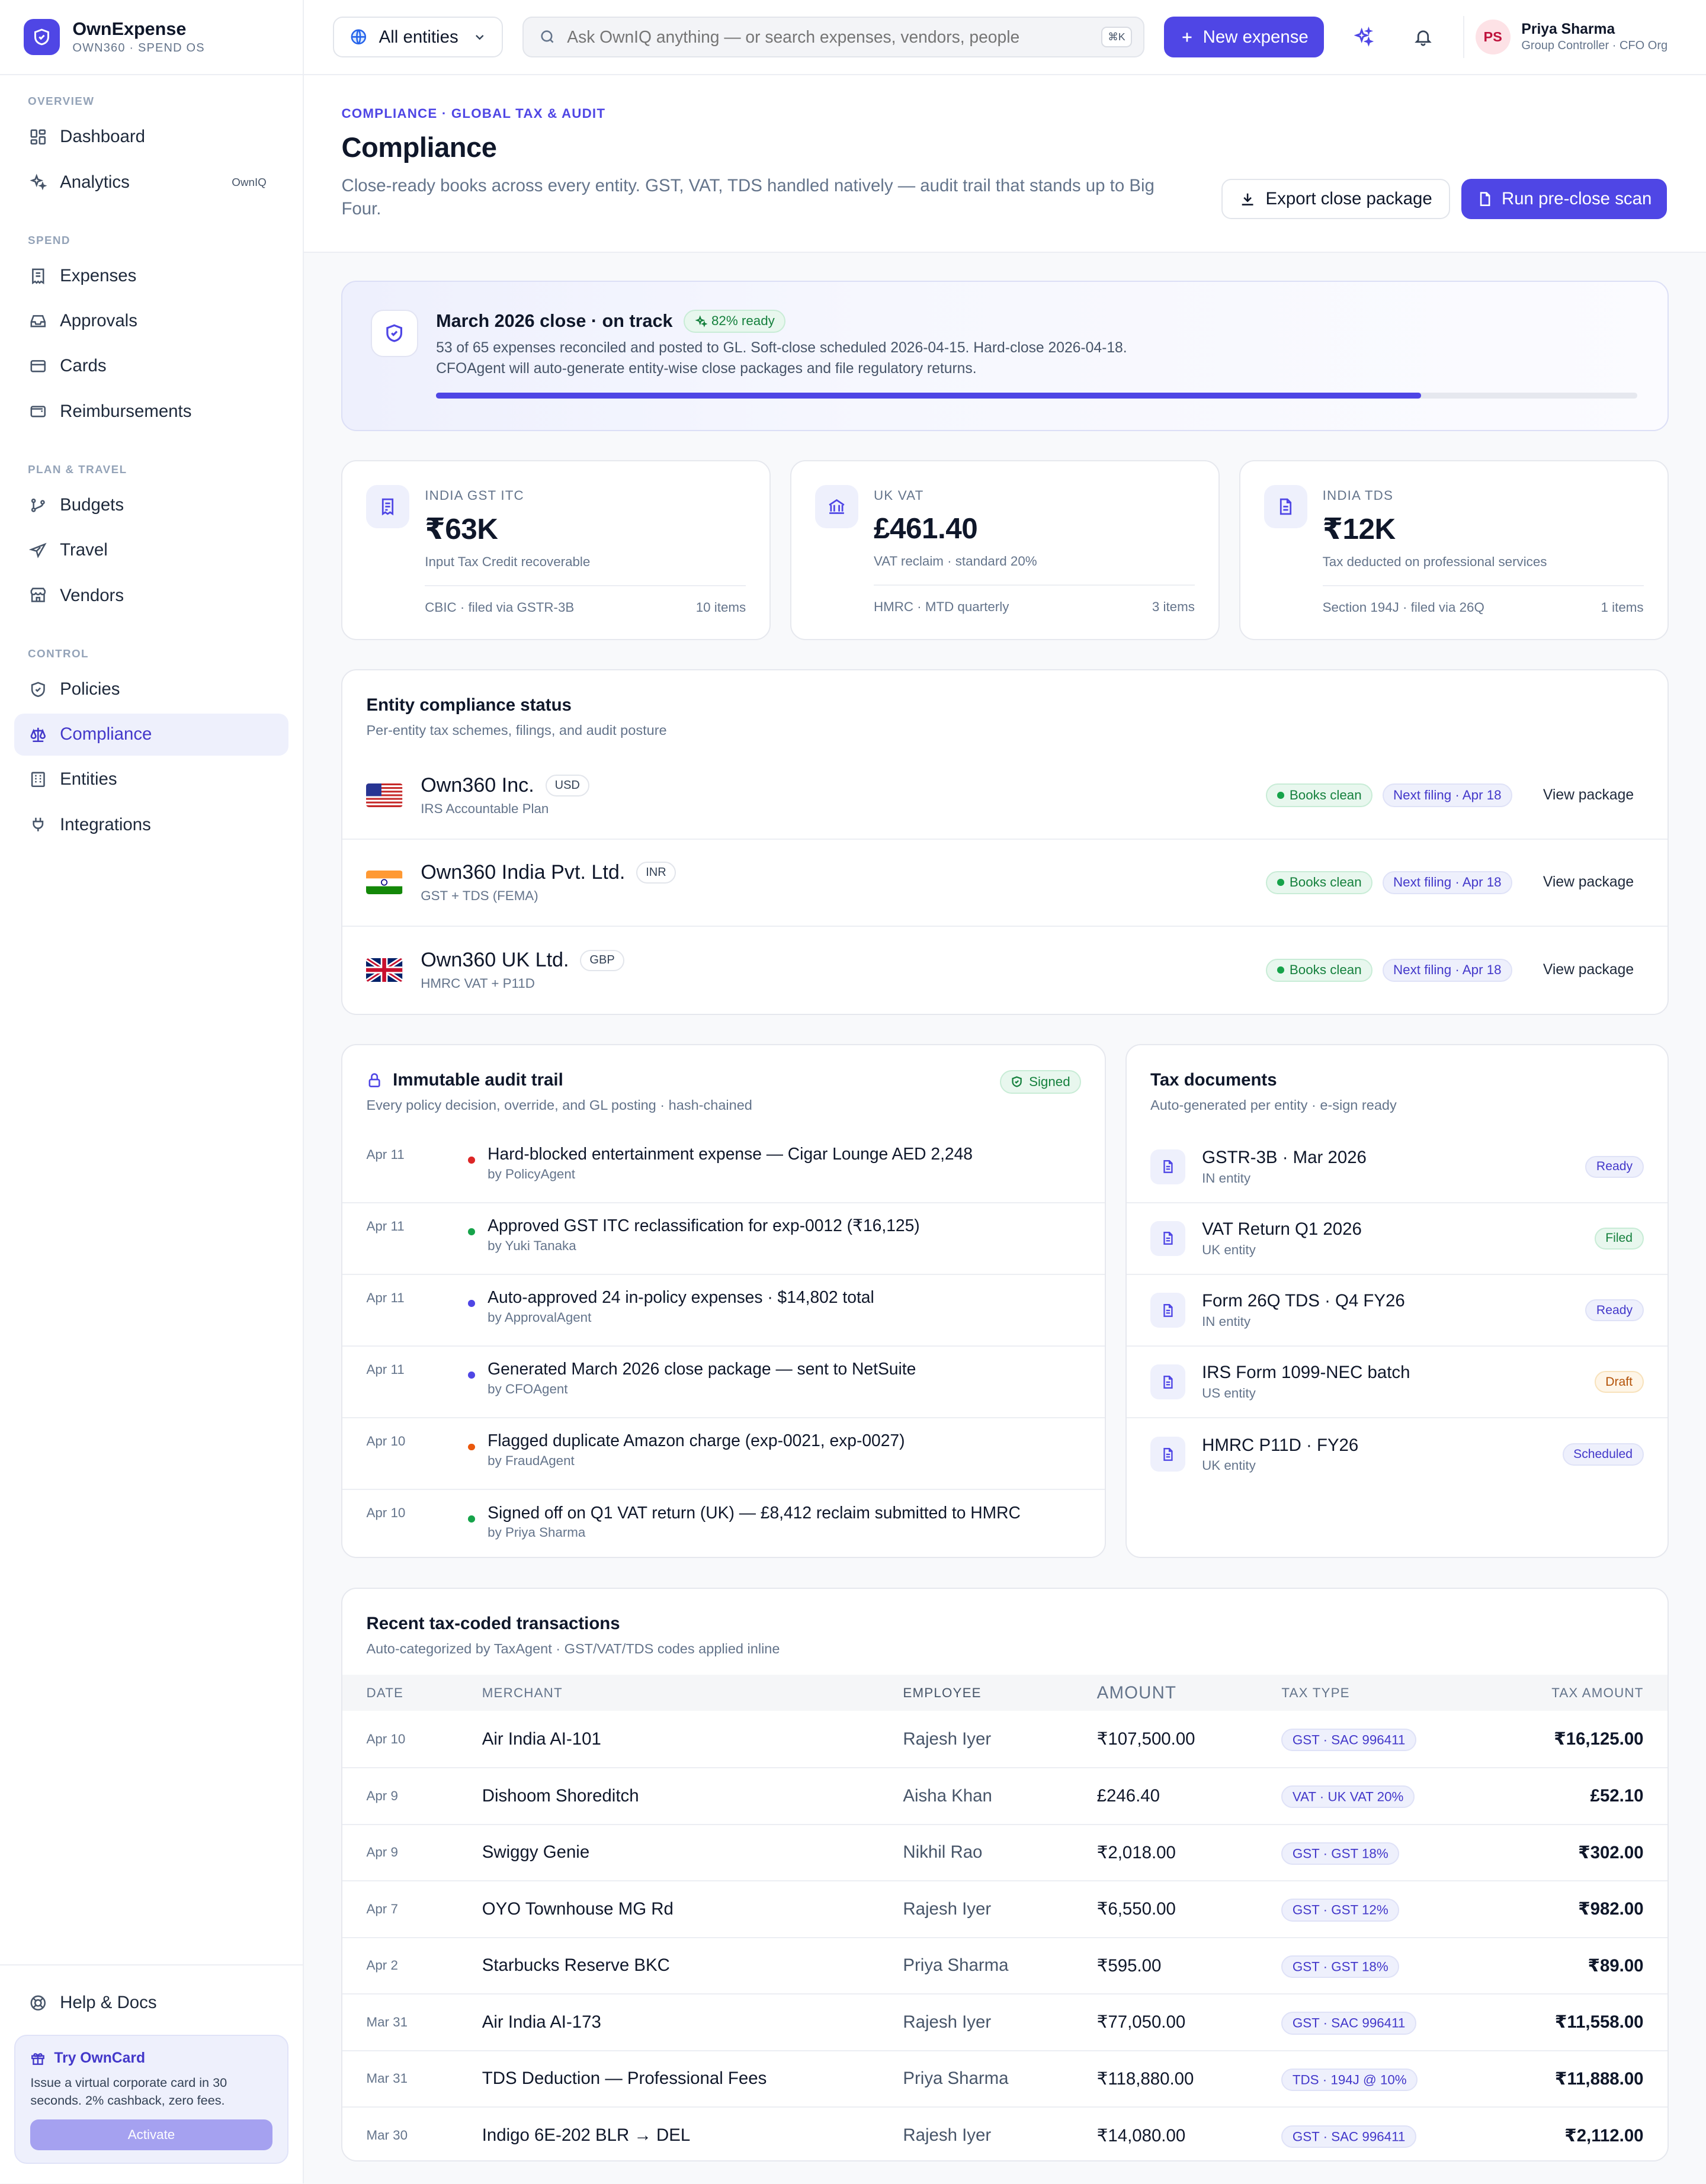 This screenshot has width=1706, height=2184. I want to click on sidebar-item-analytics: Analytics OwnIQ, so click(151, 182).